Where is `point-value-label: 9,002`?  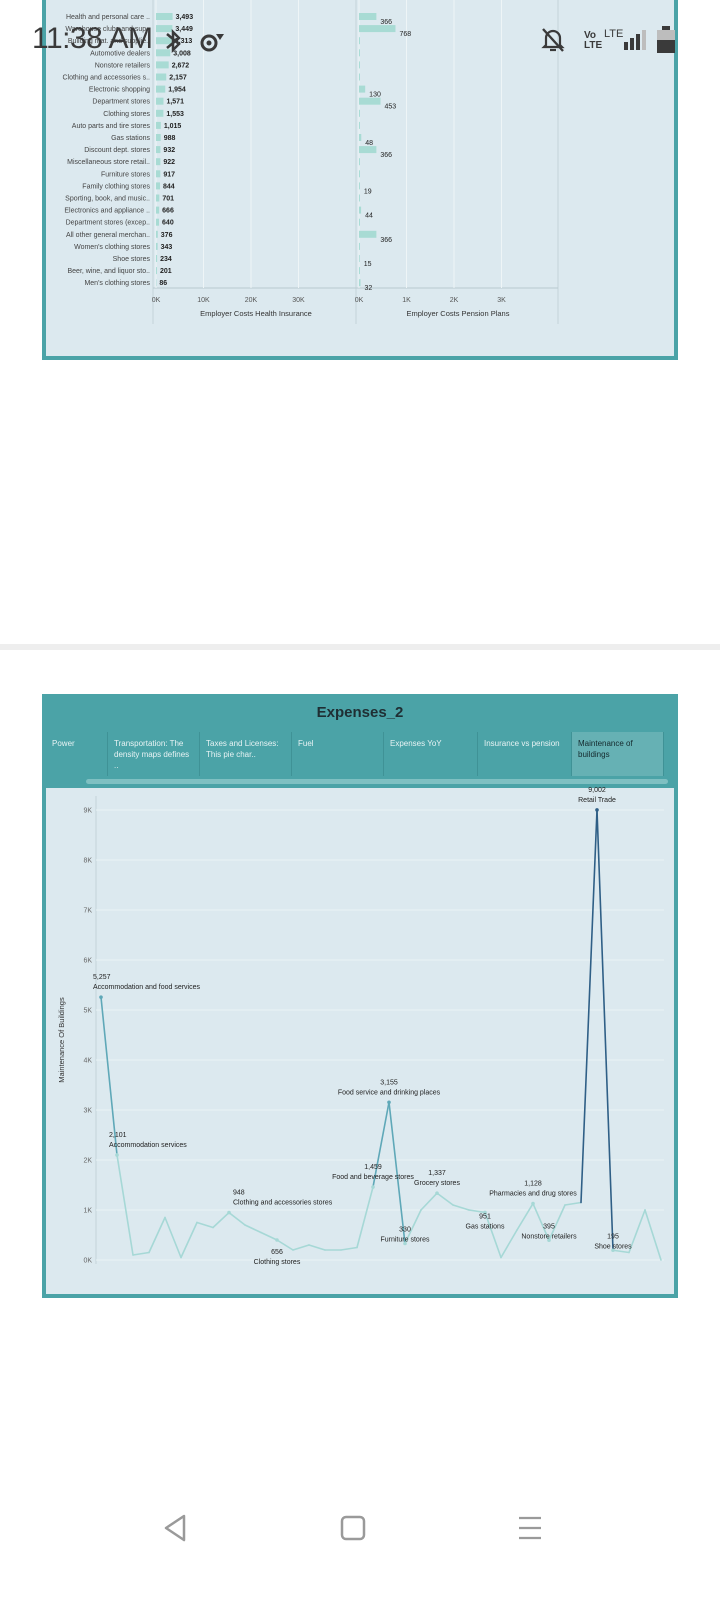 point-value-label: 9,002 is located at coordinates (597, 790).